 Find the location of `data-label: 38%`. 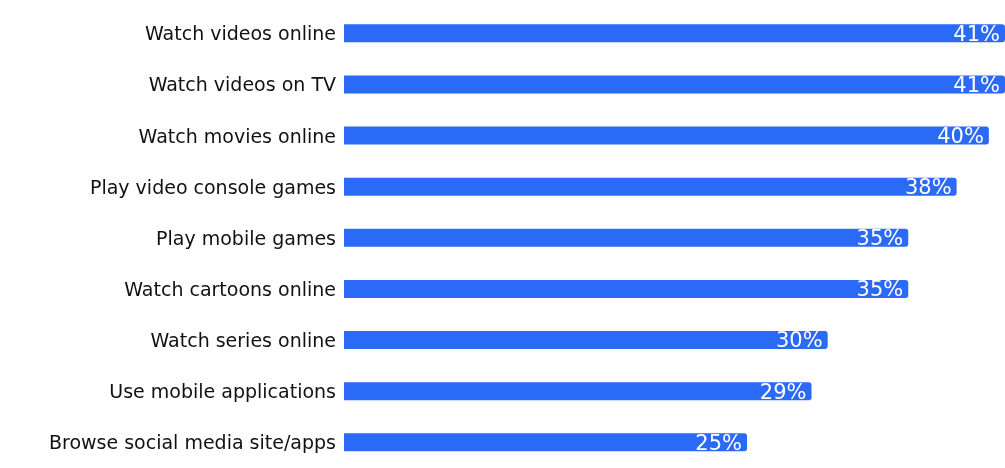

data-label: 38% is located at coordinates (928, 187).